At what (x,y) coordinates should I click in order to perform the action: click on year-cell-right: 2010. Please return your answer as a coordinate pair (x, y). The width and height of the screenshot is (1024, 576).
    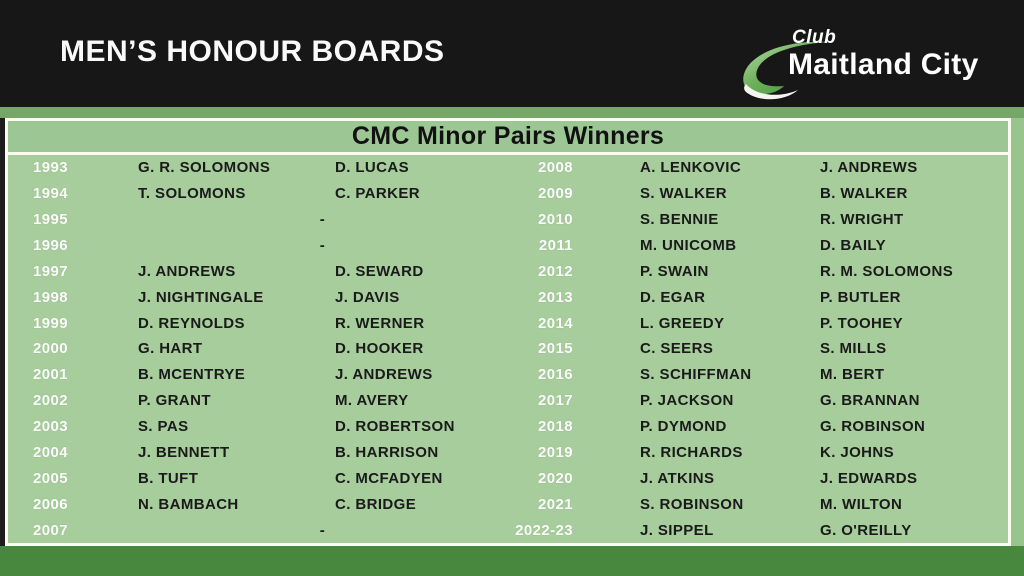
    Looking at the image, I should click on (555, 220).